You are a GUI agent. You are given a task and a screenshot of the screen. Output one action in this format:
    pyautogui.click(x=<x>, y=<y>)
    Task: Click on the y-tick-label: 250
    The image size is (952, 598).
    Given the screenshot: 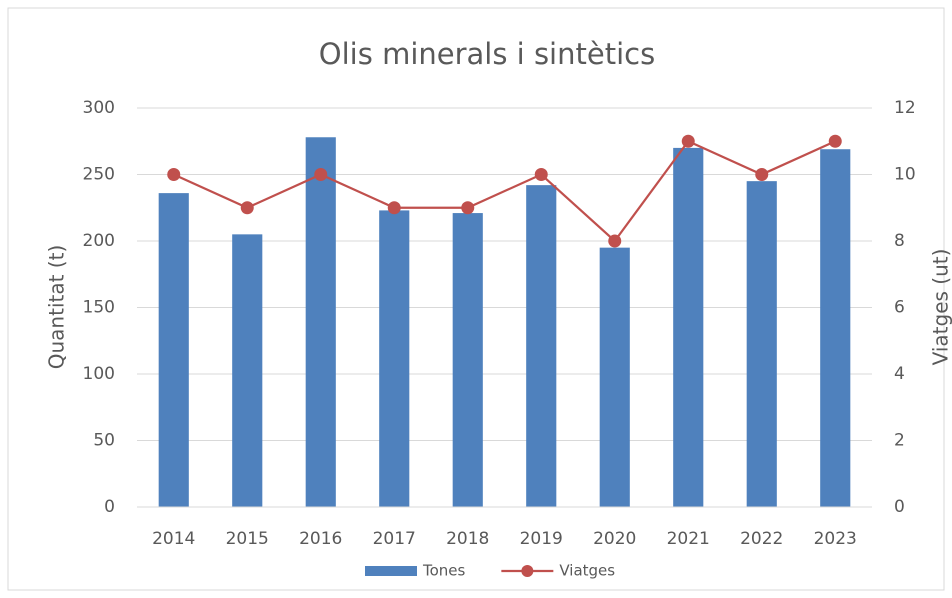 What is the action you would take?
    pyautogui.click(x=99, y=175)
    